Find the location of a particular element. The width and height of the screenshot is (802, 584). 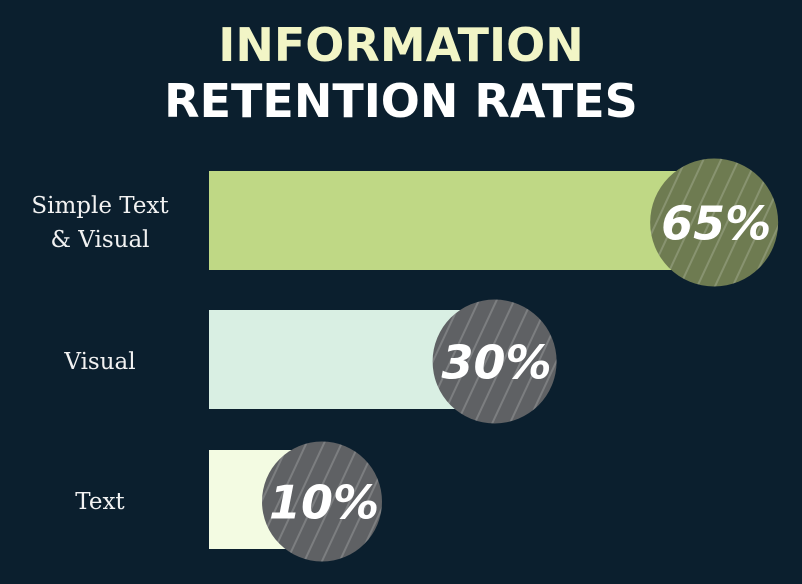

data-label: 10% is located at coordinates (324, 503).